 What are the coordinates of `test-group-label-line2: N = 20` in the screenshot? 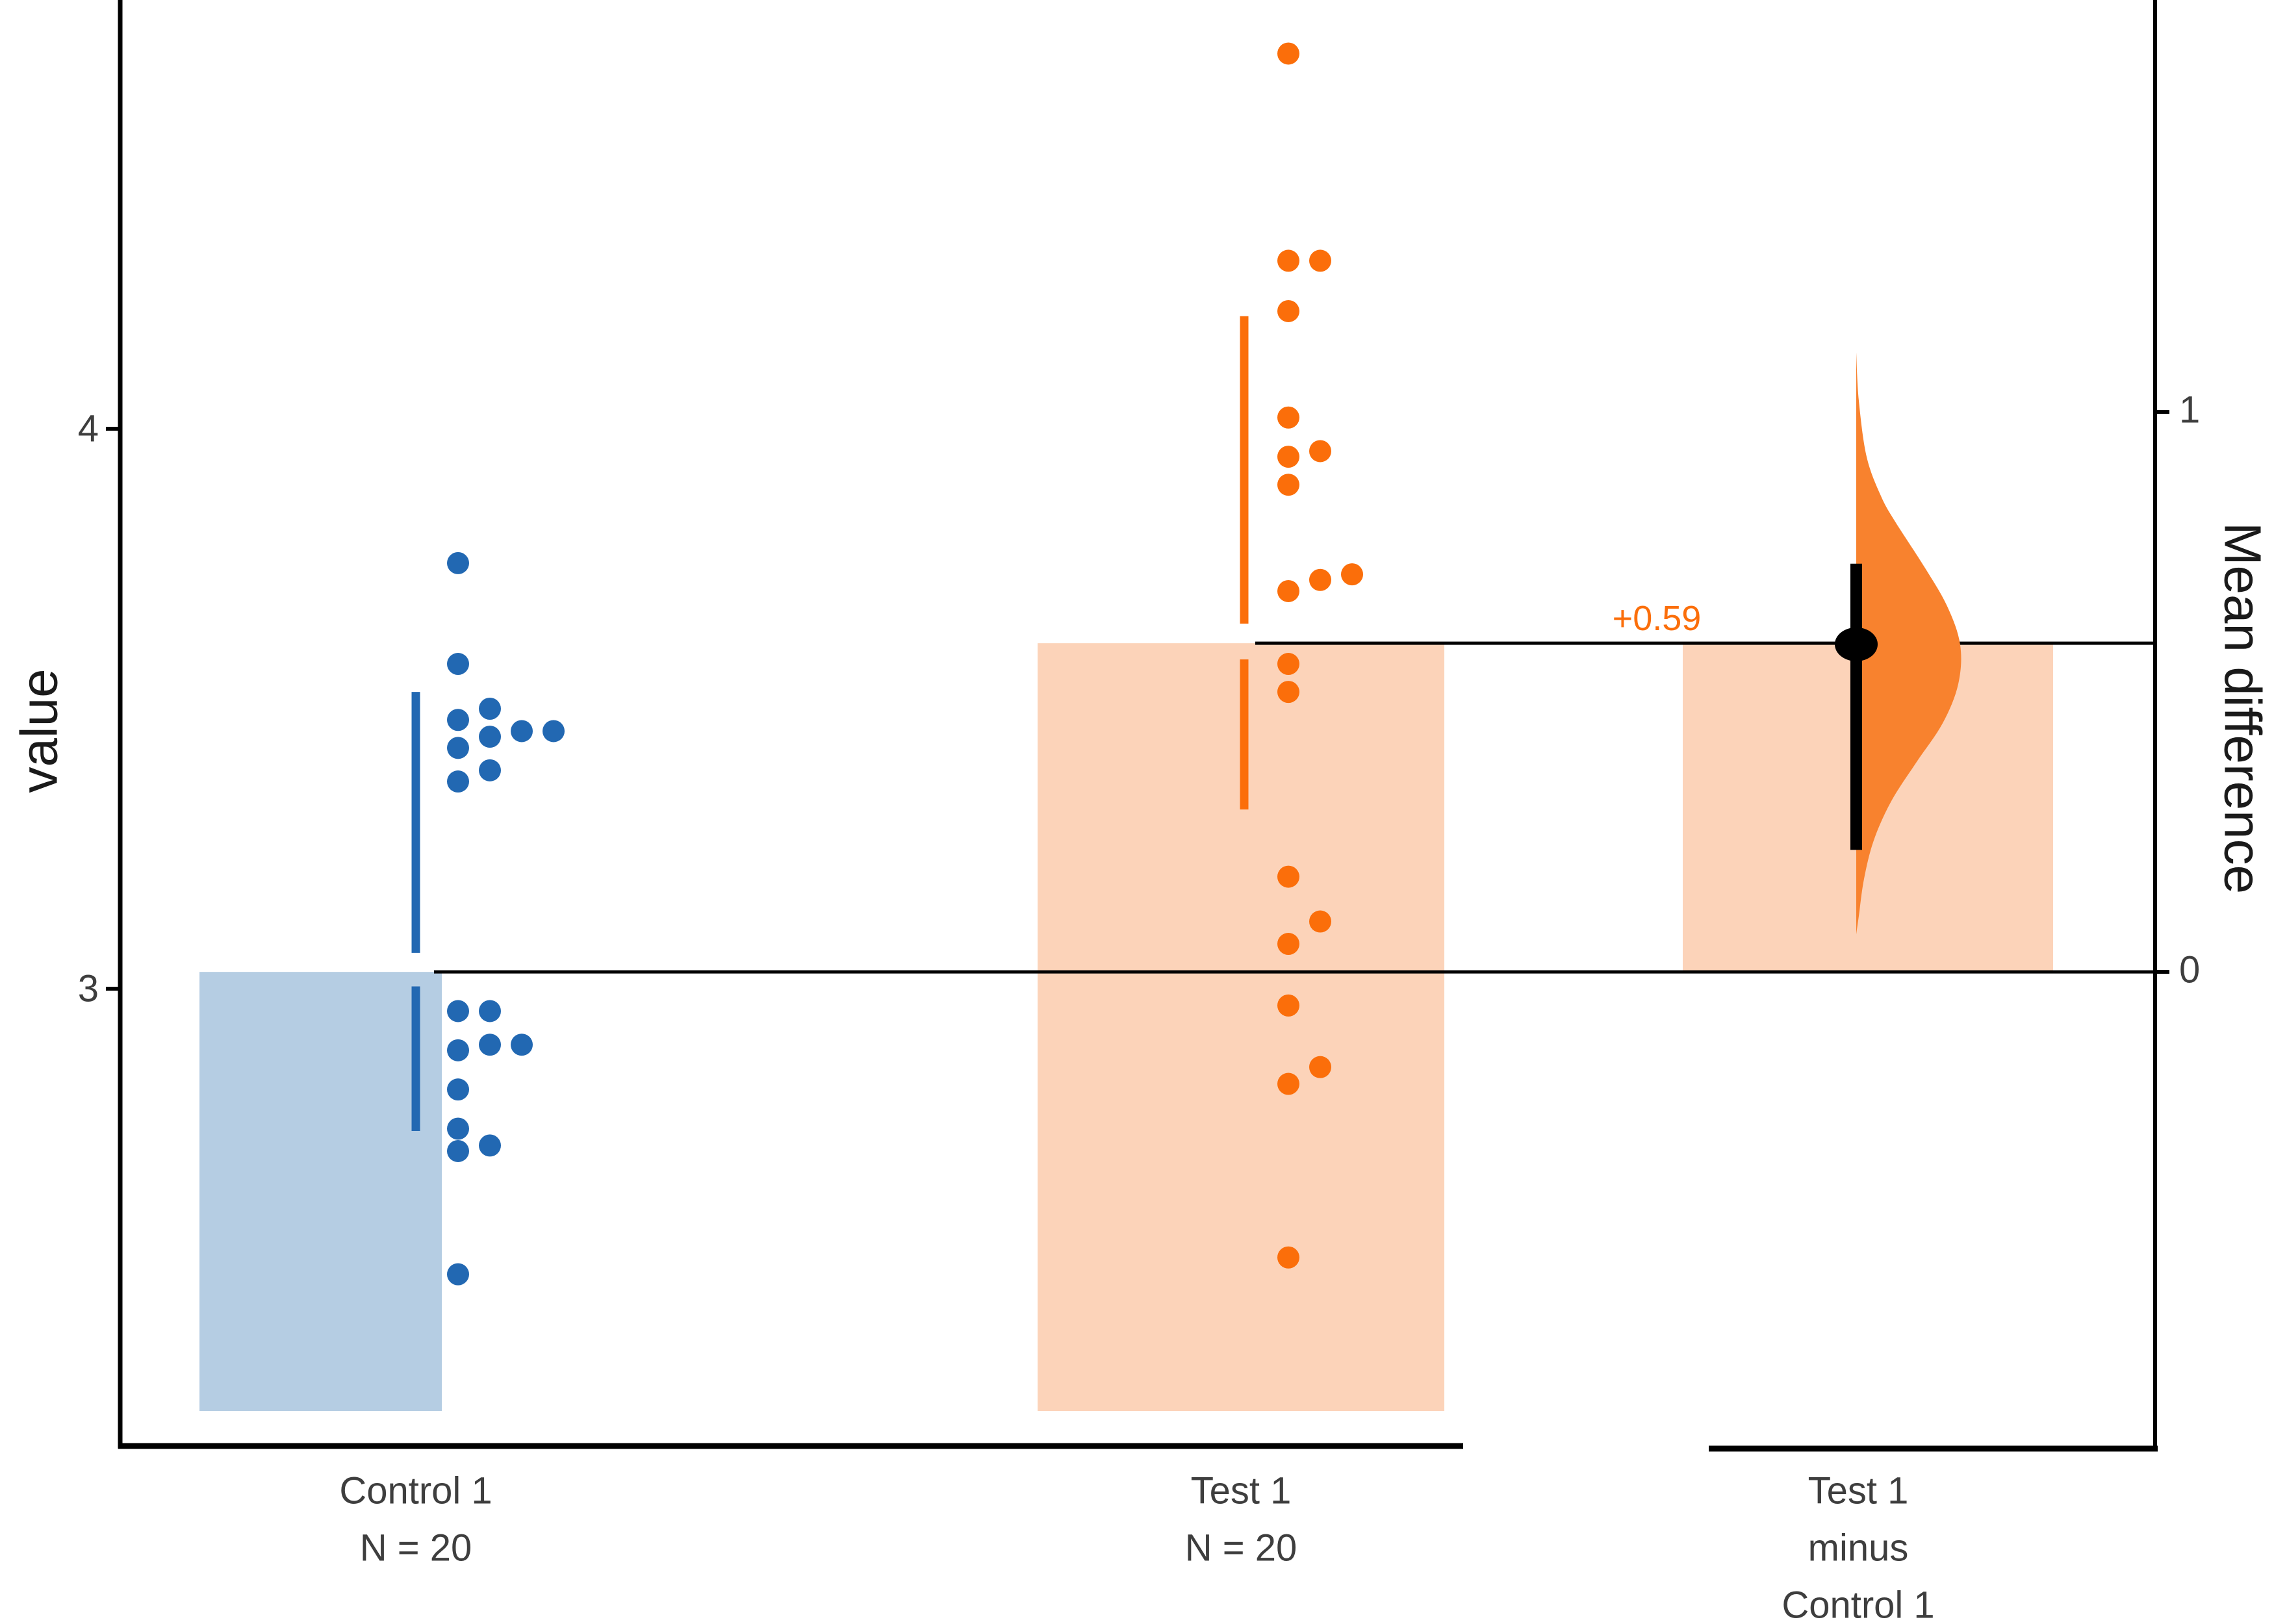 It's located at (1241, 1548).